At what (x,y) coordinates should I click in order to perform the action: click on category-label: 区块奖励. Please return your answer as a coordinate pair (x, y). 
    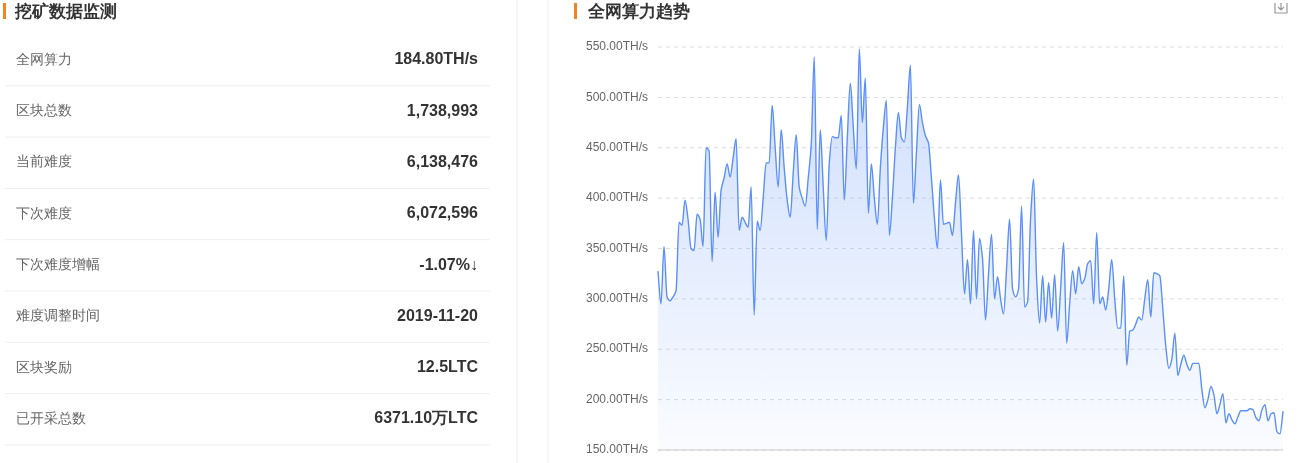
    Looking at the image, I should click on (44, 366).